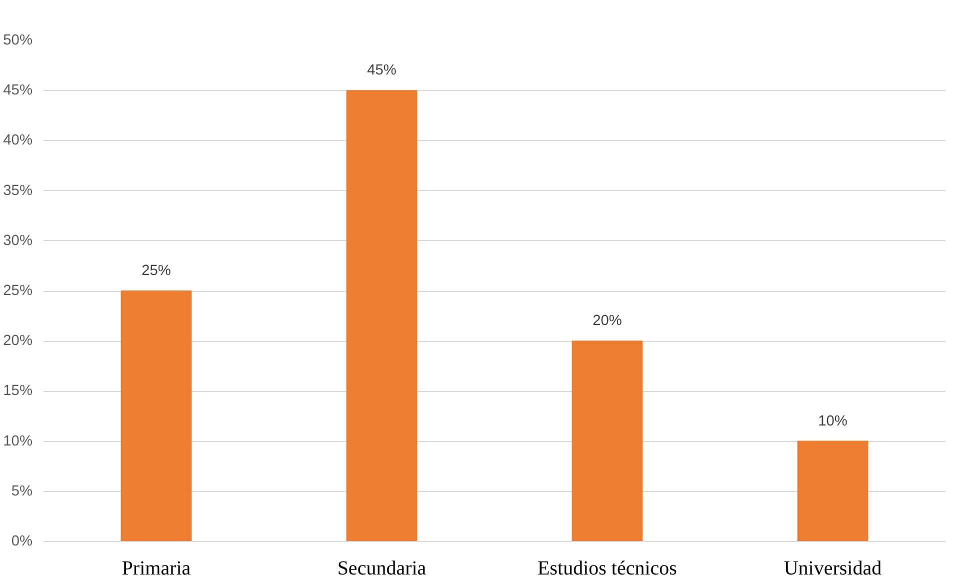  Describe the element at coordinates (18, 90) in the screenshot. I see `y-tick-label: 45%` at that location.